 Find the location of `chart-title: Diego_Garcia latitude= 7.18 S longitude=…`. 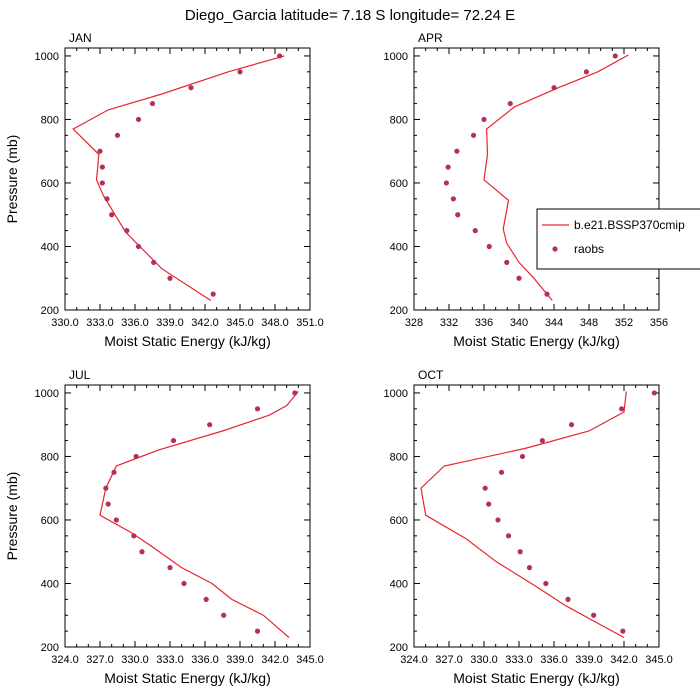

chart-title: Diego_Garcia latitude= 7.18 S longitude=… is located at coordinates (350, 15).